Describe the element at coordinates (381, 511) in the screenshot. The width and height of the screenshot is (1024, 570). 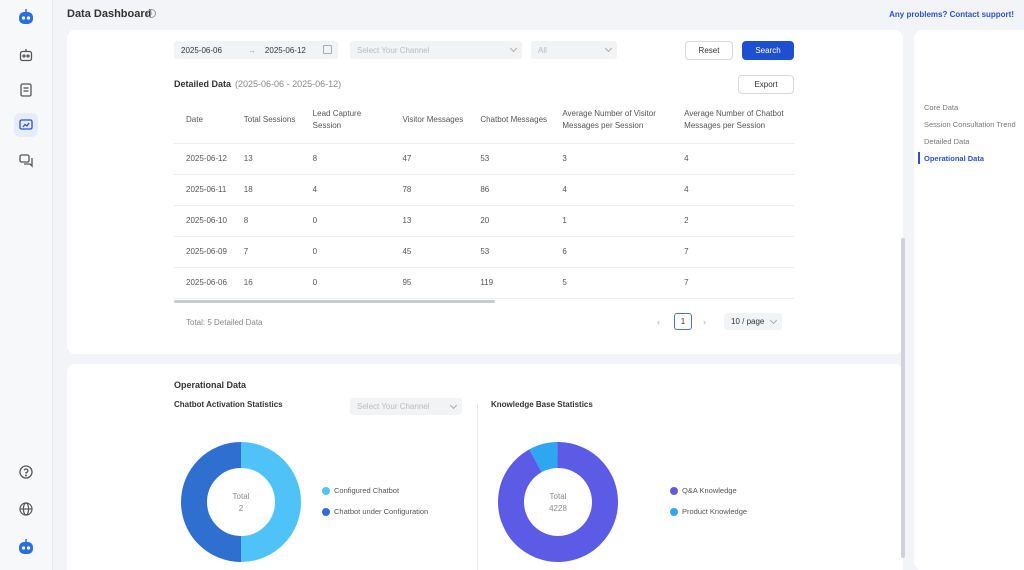
I see `legend-label: Chatbot under Configuration` at that location.